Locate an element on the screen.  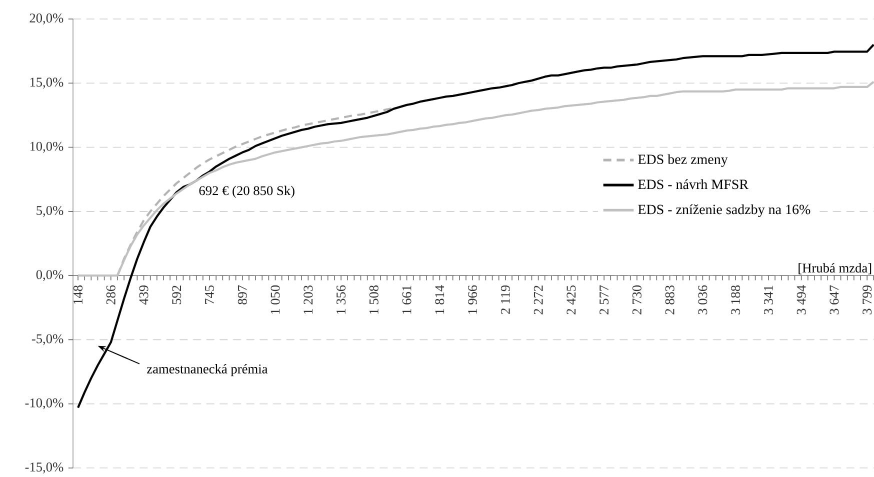
x-tick-label: 148 is located at coordinates (78, 294).